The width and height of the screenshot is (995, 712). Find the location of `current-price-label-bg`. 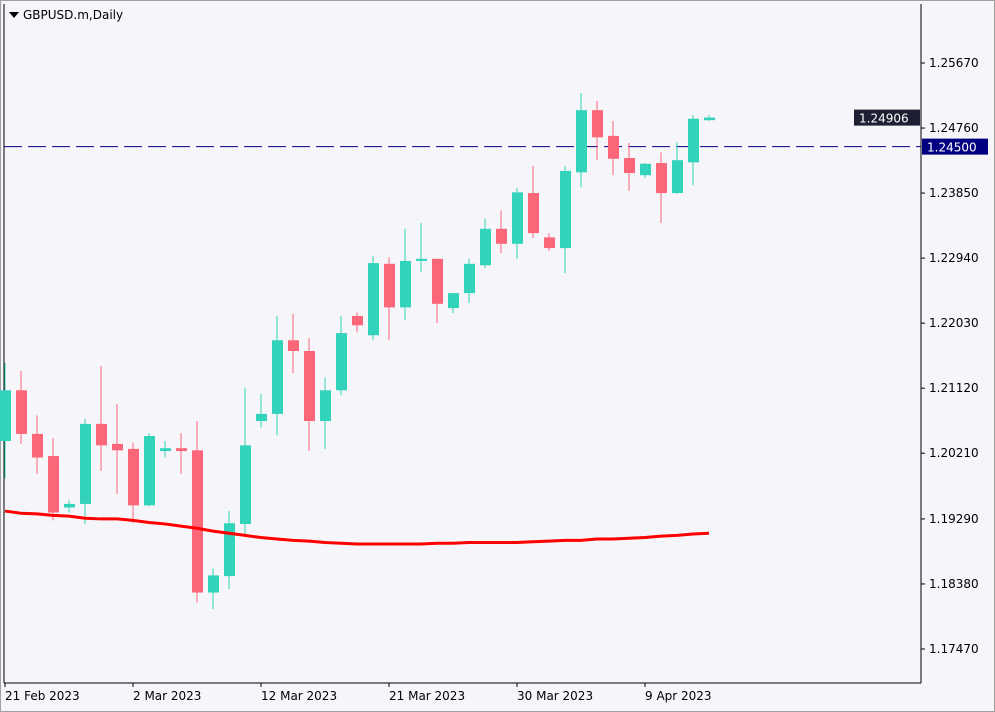

current-price-label-bg is located at coordinates (887, 117).